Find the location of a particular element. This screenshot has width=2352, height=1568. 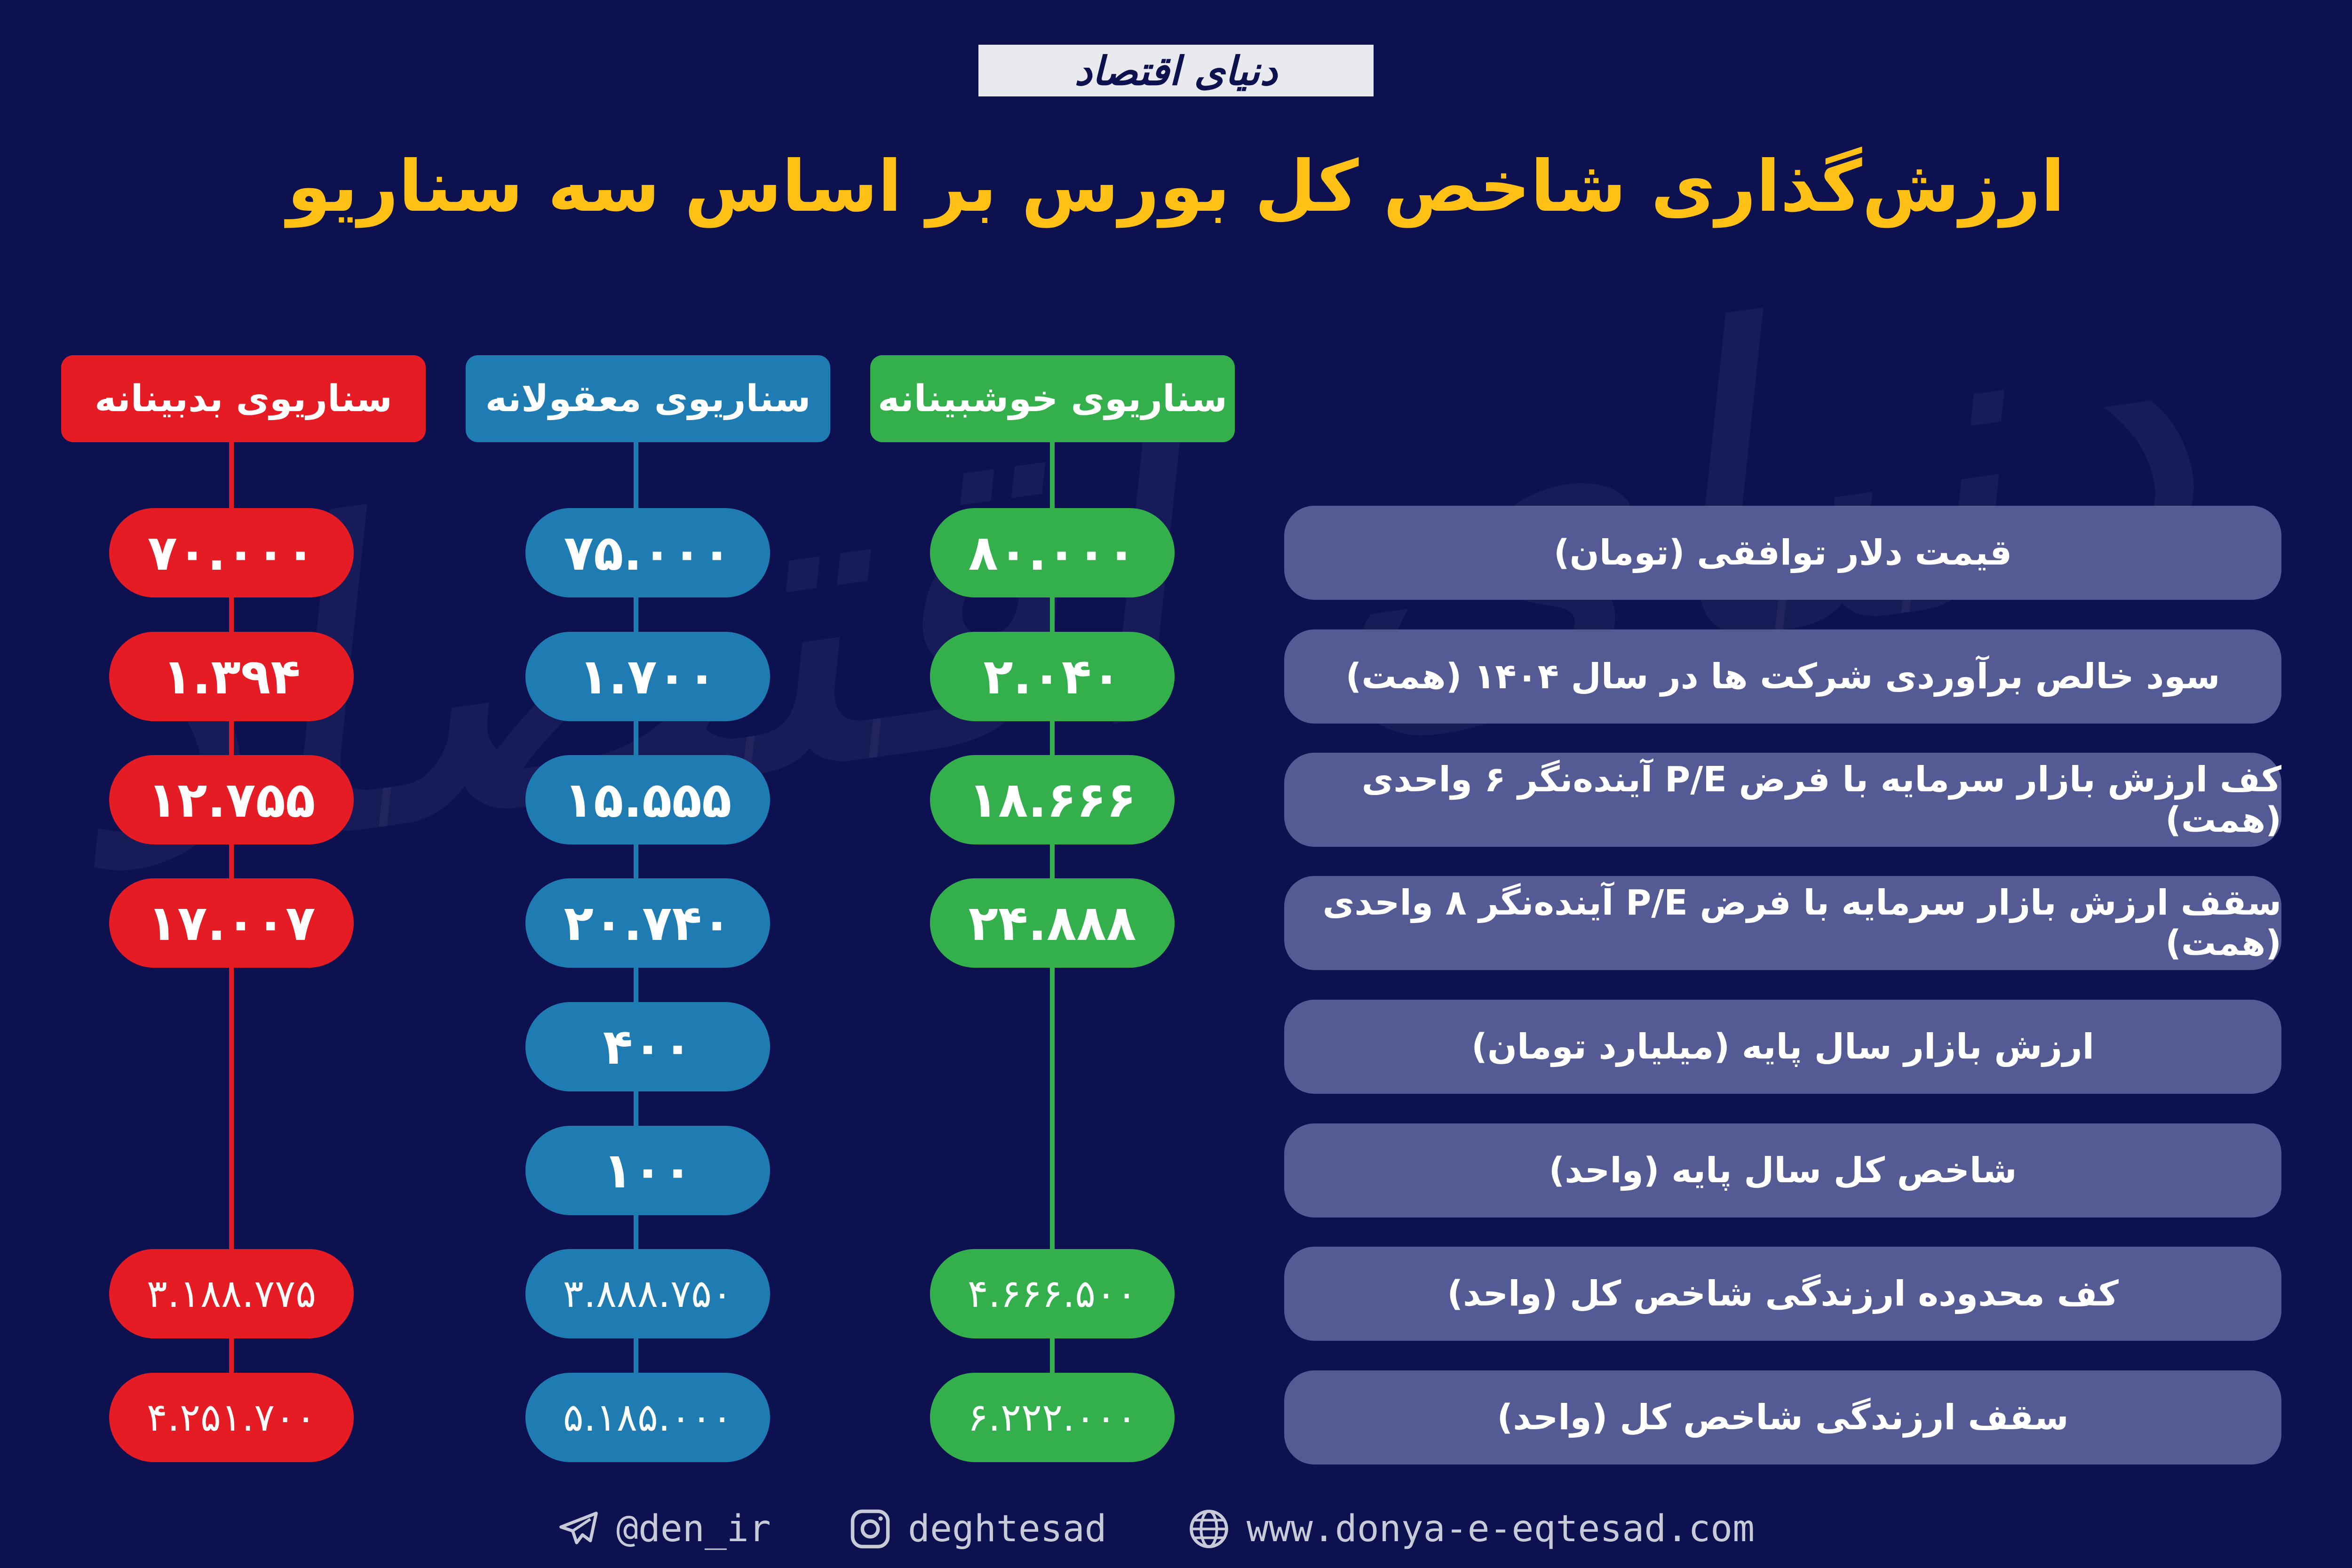

value-optimistic-dollar-rate: ۸۰.۰۰۰ is located at coordinates (1052, 552).